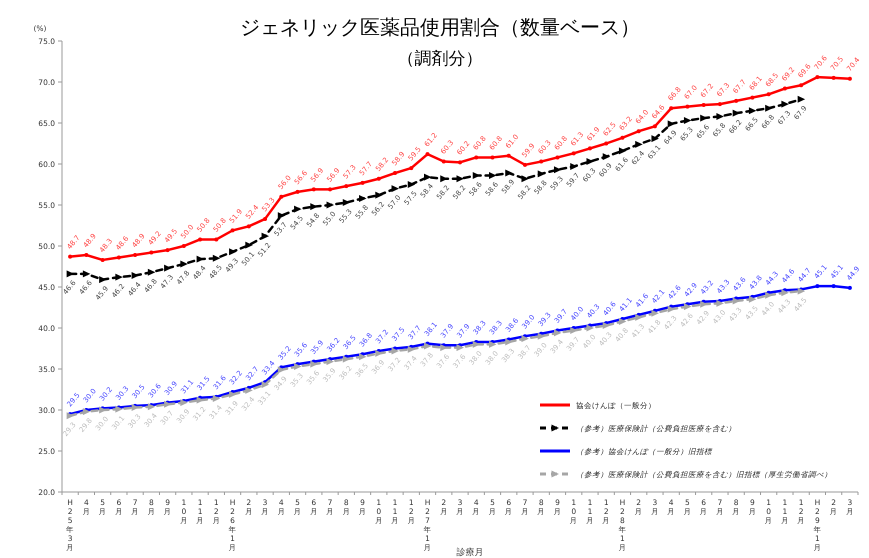  Describe the element at coordinates (440, 59) in the screenshot. I see `text: （調剤分）` at that location.